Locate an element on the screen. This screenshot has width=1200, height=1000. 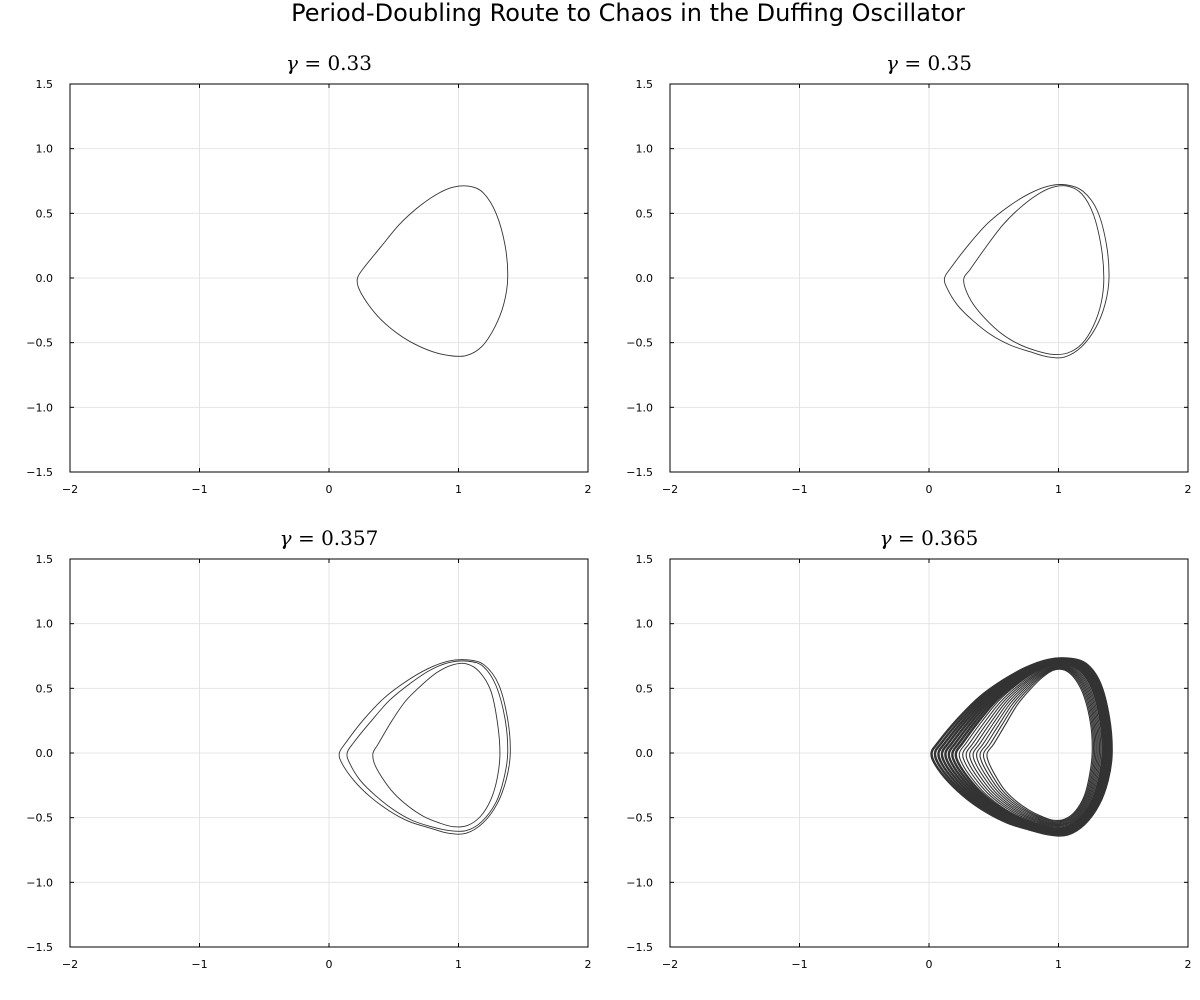
subplot-title-value: = 0.365 is located at coordinates (935, 538).